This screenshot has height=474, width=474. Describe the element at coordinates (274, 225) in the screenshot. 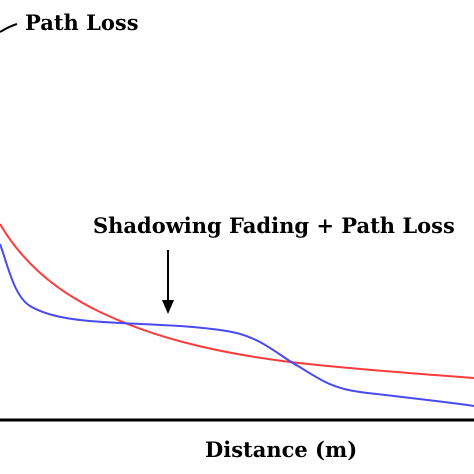

I see `shadowing-annotation-label: Shadowing Fading + Path Loss` at that location.